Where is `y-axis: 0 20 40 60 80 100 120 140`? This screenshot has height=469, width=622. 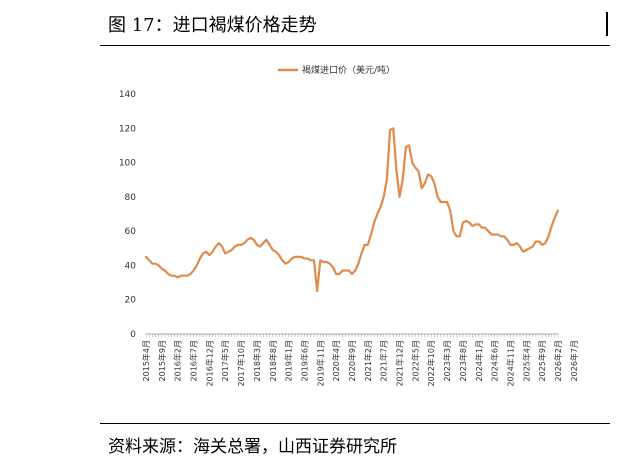
y-axis: 0 20 40 60 80 100 120 140 is located at coordinates (127, 215).